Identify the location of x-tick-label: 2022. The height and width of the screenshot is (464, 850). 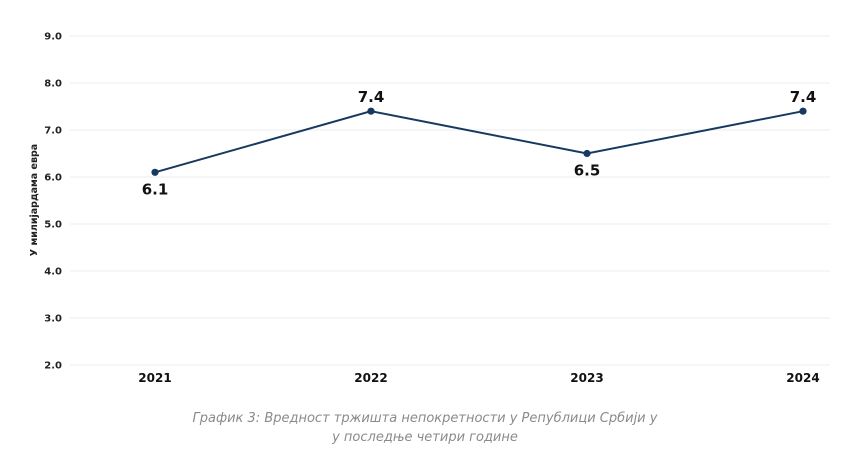
(370, 378).